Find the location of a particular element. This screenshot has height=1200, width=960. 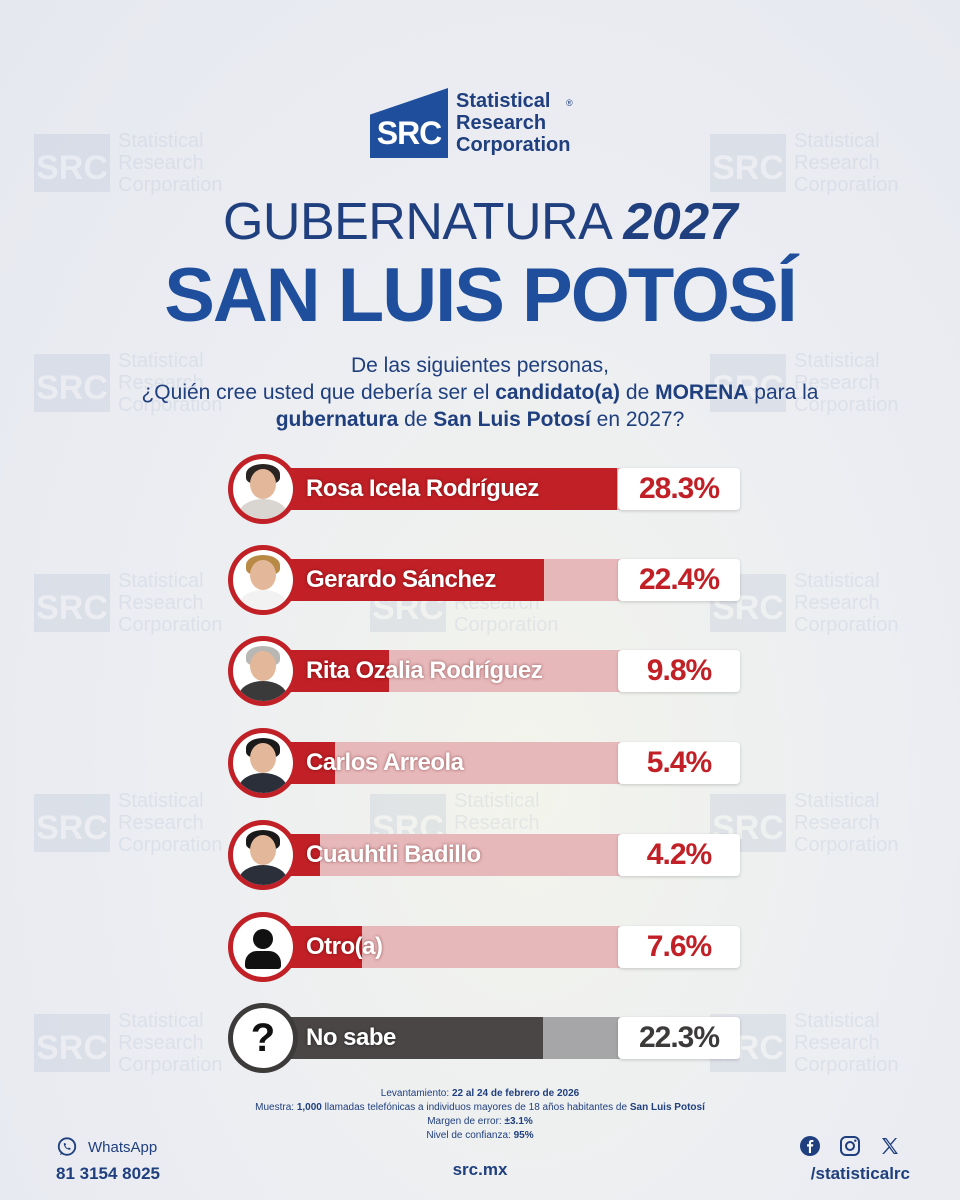

portrait-gerardo-sanchez-icon is located at coordinates (263, 580).